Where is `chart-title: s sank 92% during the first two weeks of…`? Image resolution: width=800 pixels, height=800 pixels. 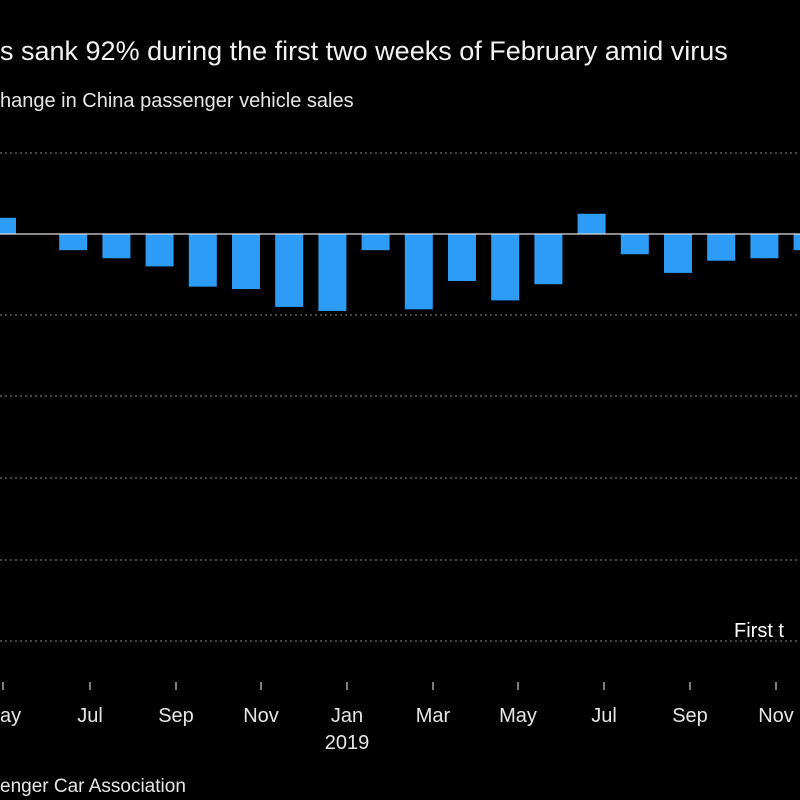 chart-title: s sank 92% during the first two weeks of… is located at coordinates (364, 51).